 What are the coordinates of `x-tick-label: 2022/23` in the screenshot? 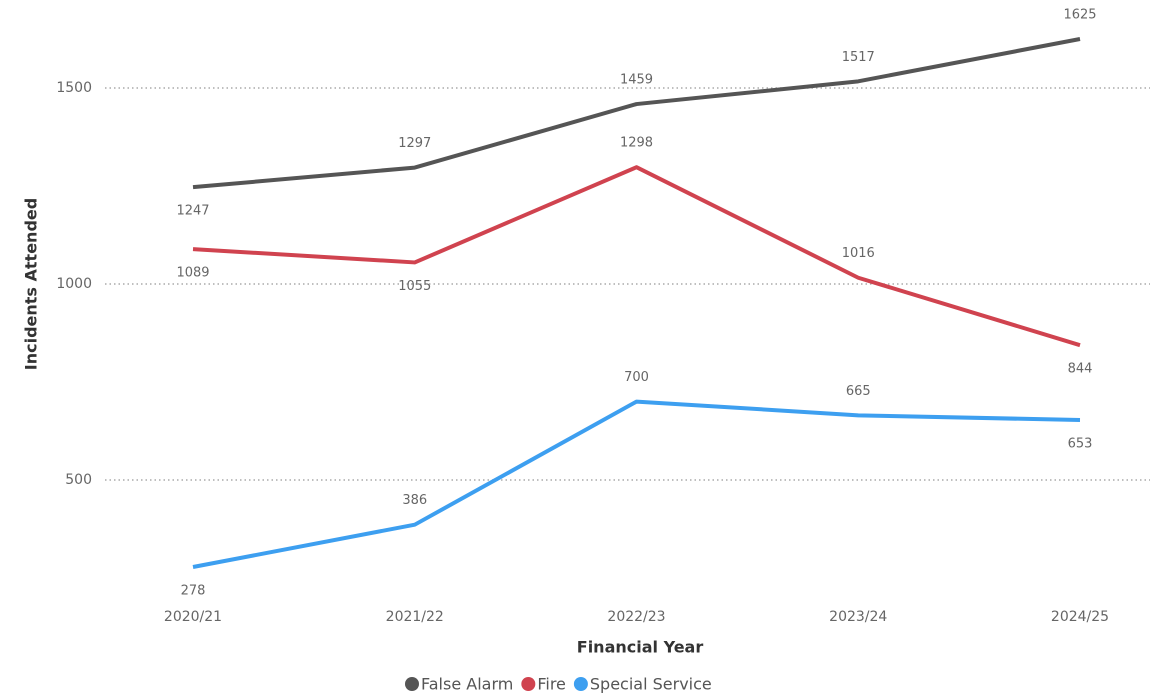 It's located at (636, 617).